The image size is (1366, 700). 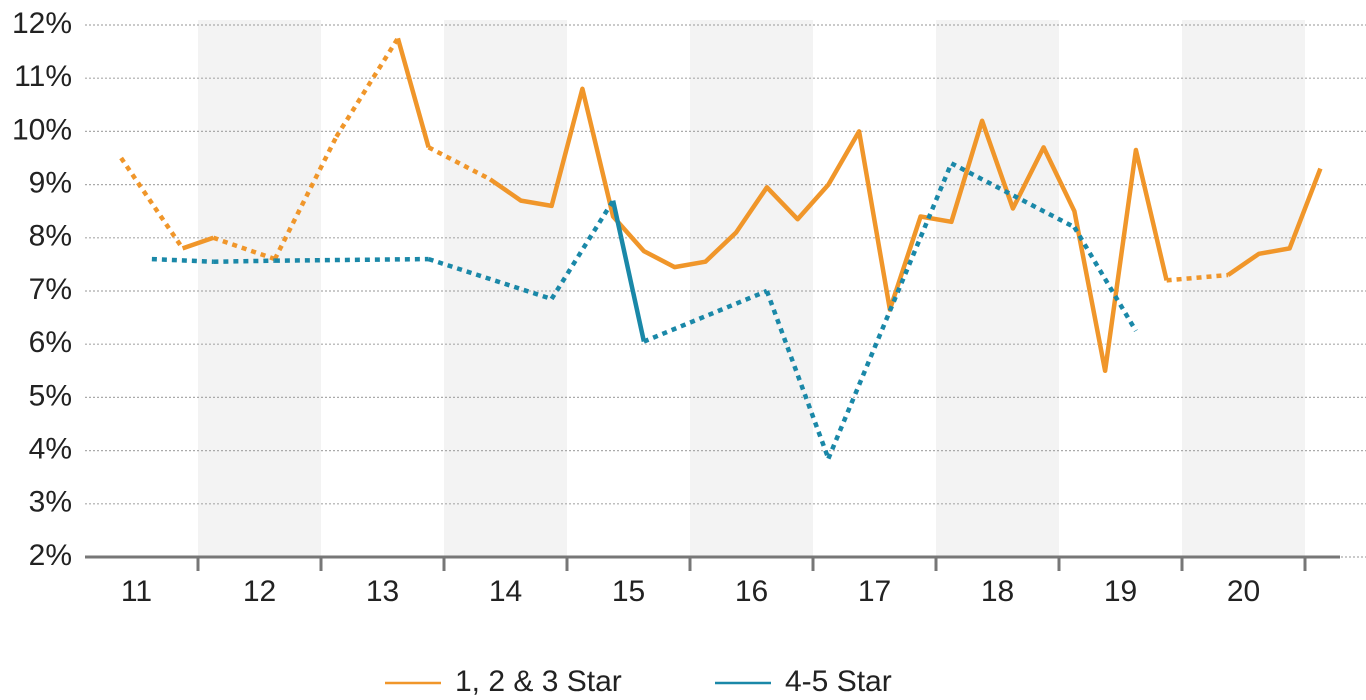 What do you see at coordinates (42, 23) in the screenshot?
I see `y-tick-label: 12%` at bounding box center [42, 23].